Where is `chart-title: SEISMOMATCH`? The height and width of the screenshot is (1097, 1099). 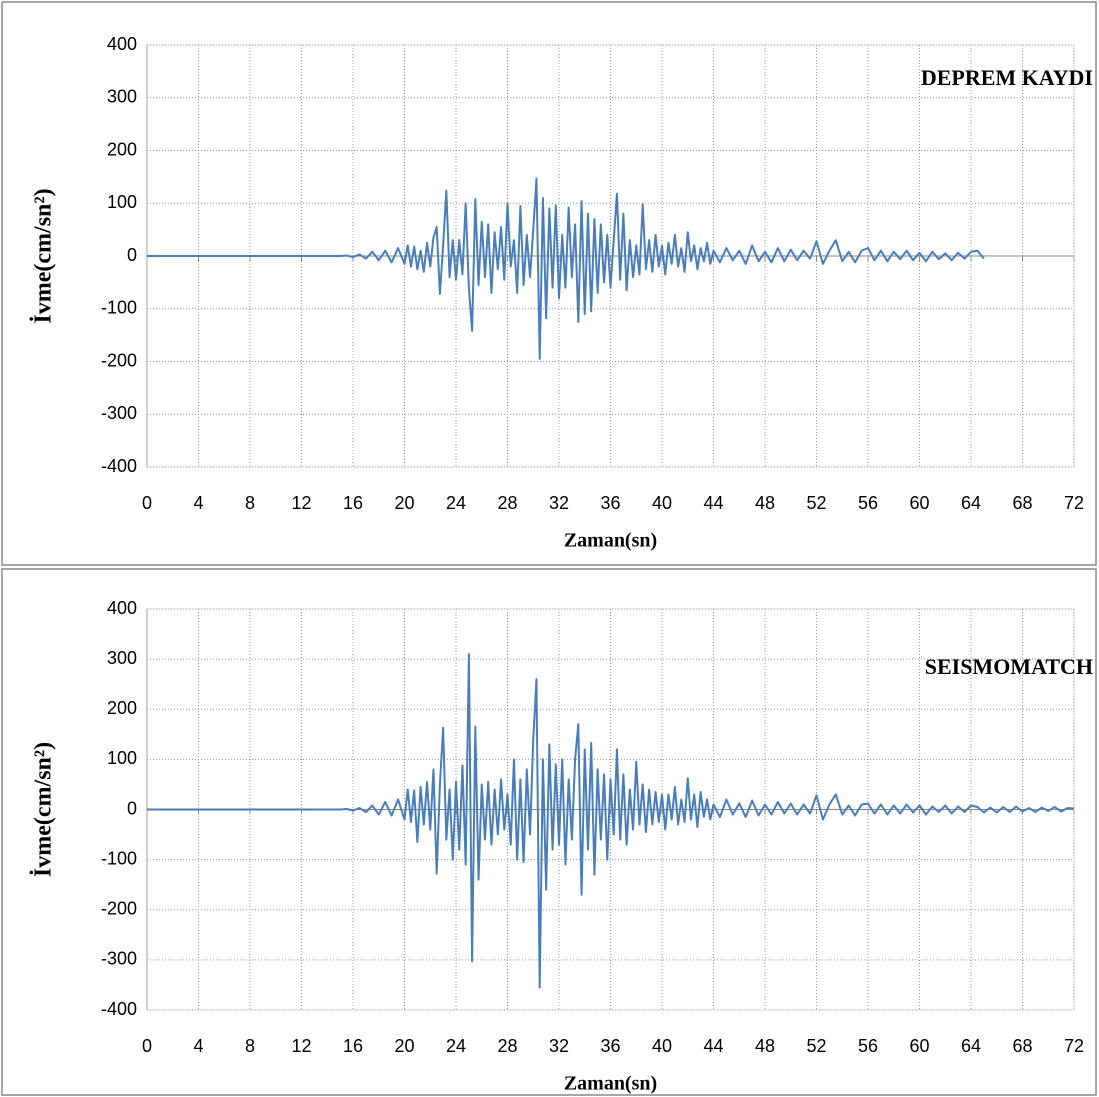
chart-title: SEISMOMATCH is located at coordinates (1009, 666).